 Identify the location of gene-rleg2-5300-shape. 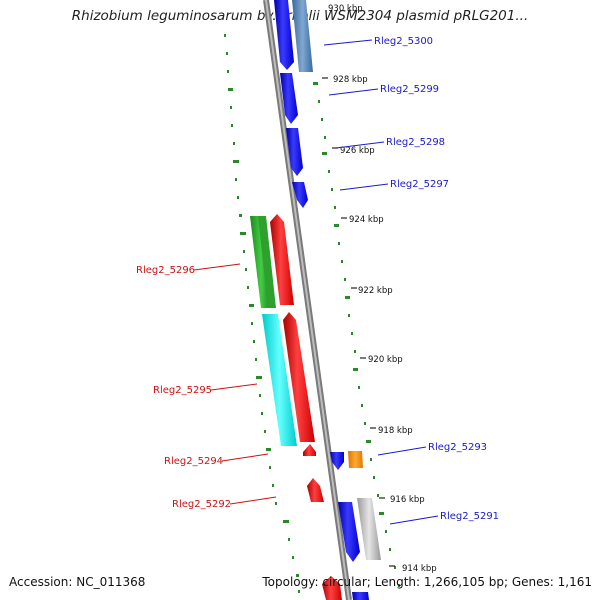
(284, 35).